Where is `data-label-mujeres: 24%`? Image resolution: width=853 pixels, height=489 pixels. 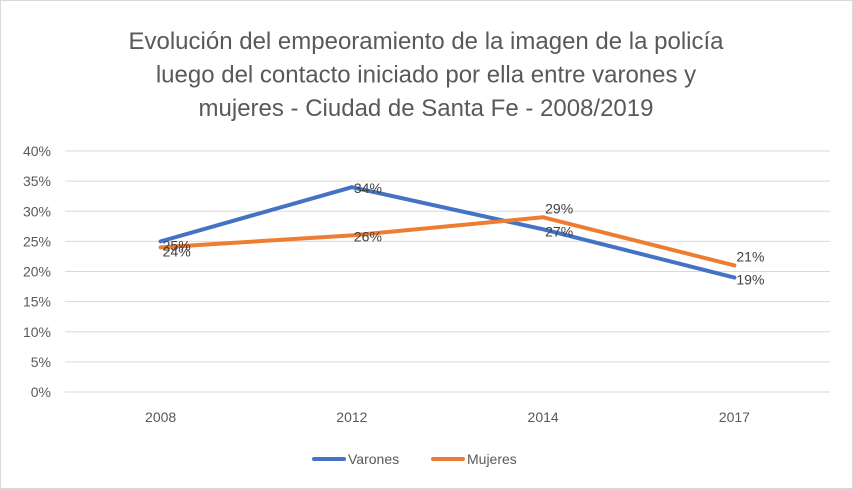 data-label-mujeres: 24% is located at coordinates (177, 251).